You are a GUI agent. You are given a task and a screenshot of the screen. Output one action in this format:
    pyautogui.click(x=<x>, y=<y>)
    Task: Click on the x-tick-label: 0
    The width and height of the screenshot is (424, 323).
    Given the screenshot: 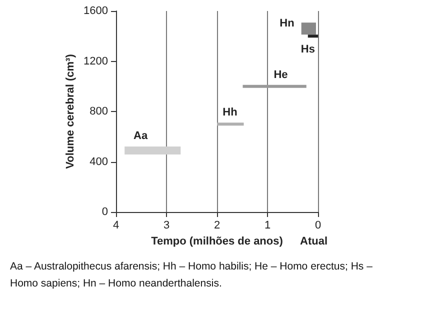 What is the action you would take?
    pyautogui.click(x=318, y=226)
    